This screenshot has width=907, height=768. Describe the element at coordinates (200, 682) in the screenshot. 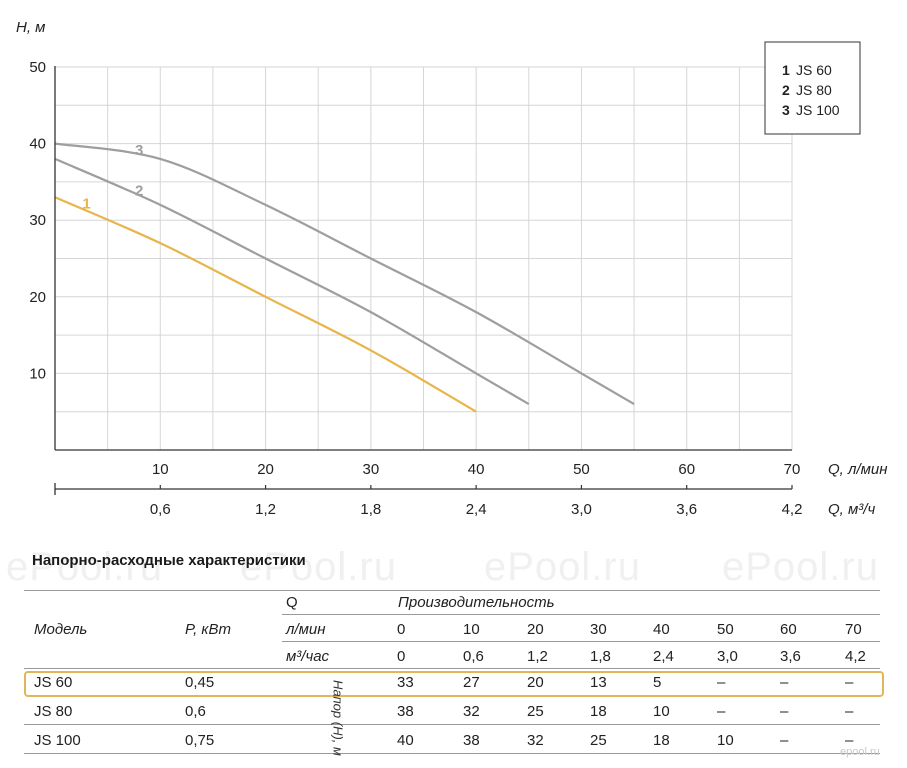

I see `power-cell: 0,45` at that location.